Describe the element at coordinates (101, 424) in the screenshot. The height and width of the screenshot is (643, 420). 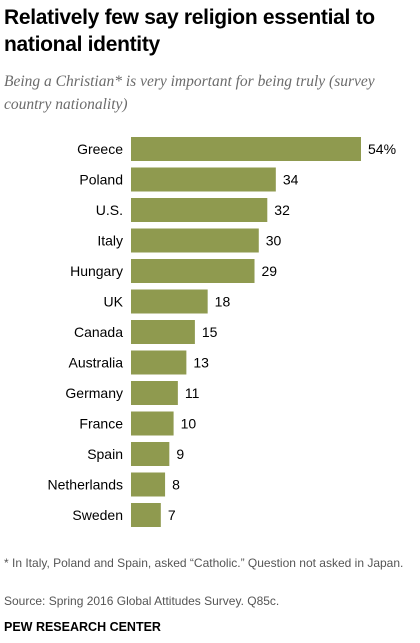
I see `category-label: France` at that location.